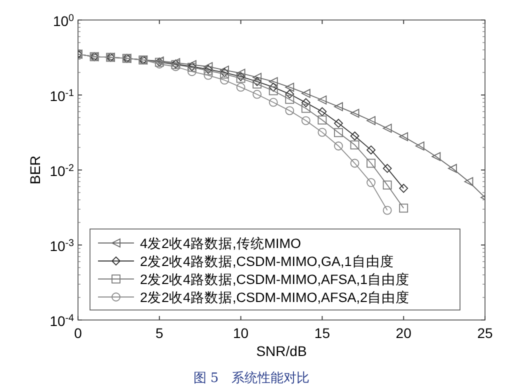 The height and width of the screenshot is (390, 520). What do you see at coordinates (78, 333) in the screenshot?
I see `x-tick-label: 0` at bounding box center [78, 333].